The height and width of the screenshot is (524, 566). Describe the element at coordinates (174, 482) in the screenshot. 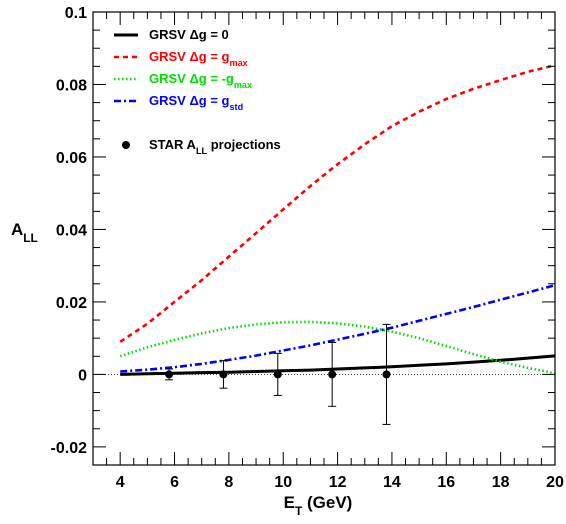

I see `x-tick-label: 6` at that location.